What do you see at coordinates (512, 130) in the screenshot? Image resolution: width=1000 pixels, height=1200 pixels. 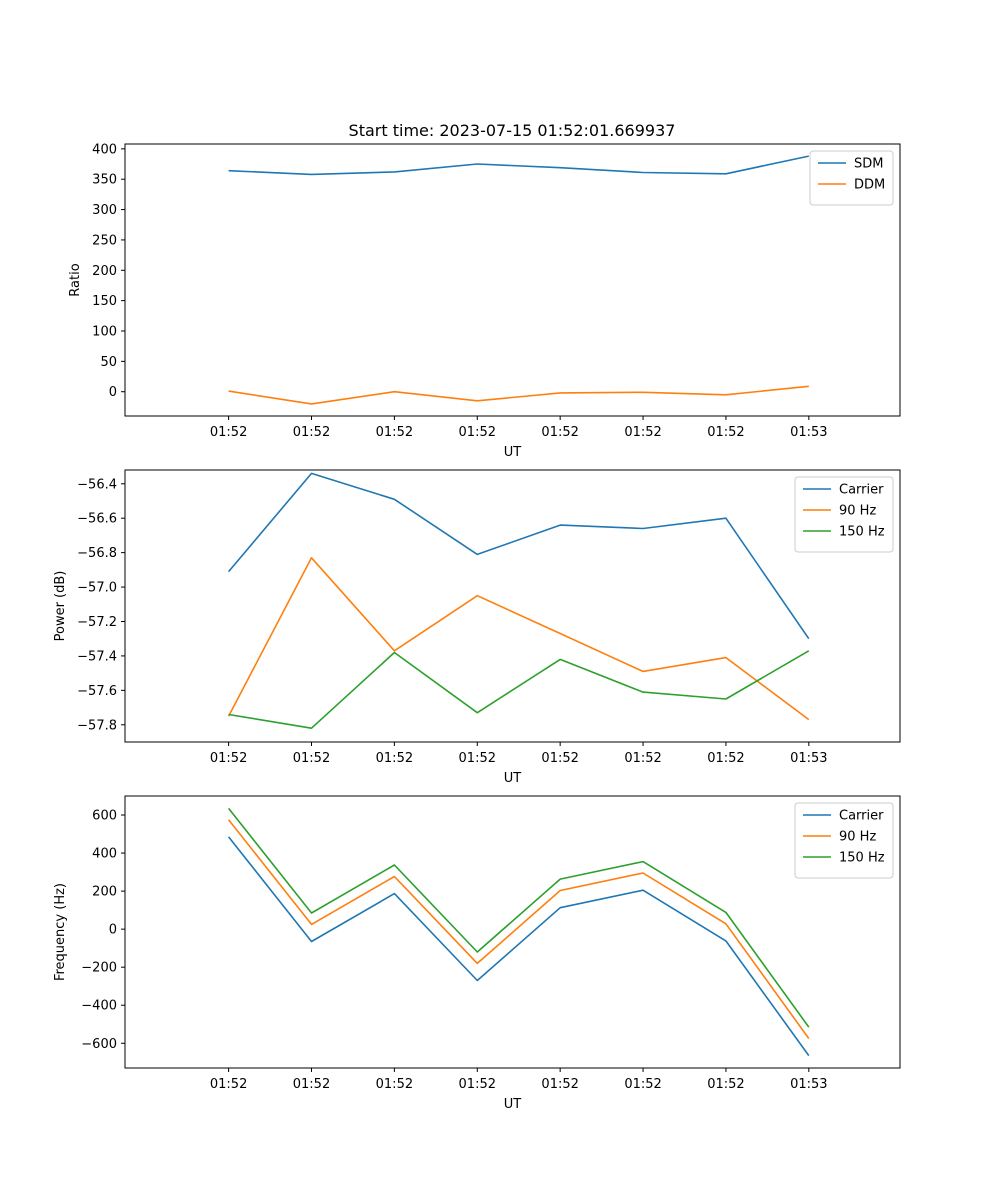 I see `chart-title: Start time: 2023-07-15 01:52:01.669937` at bounding box center [512, 130].